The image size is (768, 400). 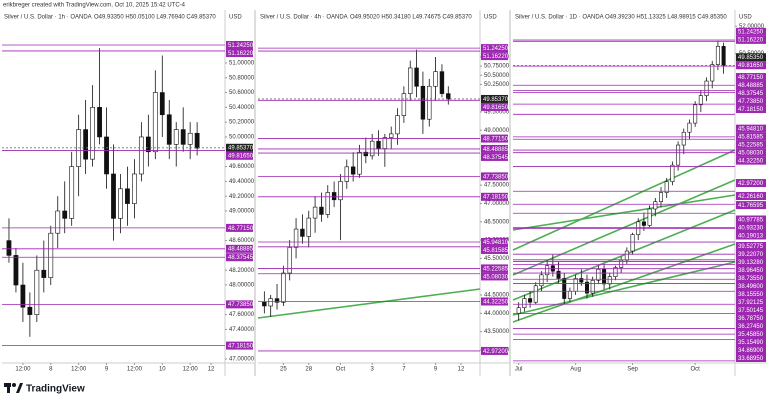 What do you see at coordinates (497, 314) in the screenshot?
I see `y-tick-label: 44.00000` at bounding box center [497, 314].